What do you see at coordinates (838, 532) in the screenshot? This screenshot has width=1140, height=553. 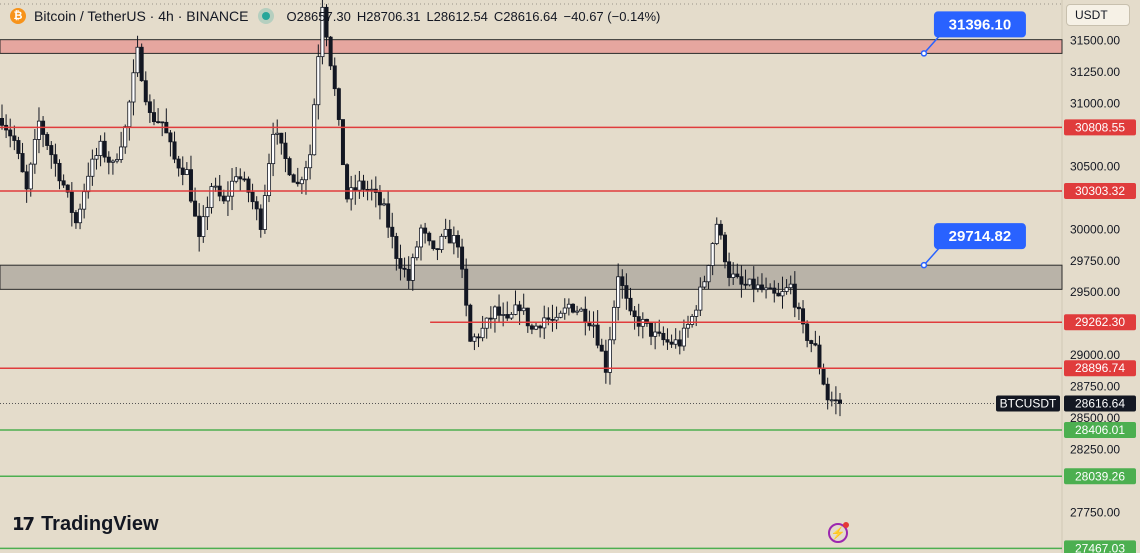 I see `flash-icon: ⚡` at bounding box center [838, 532].